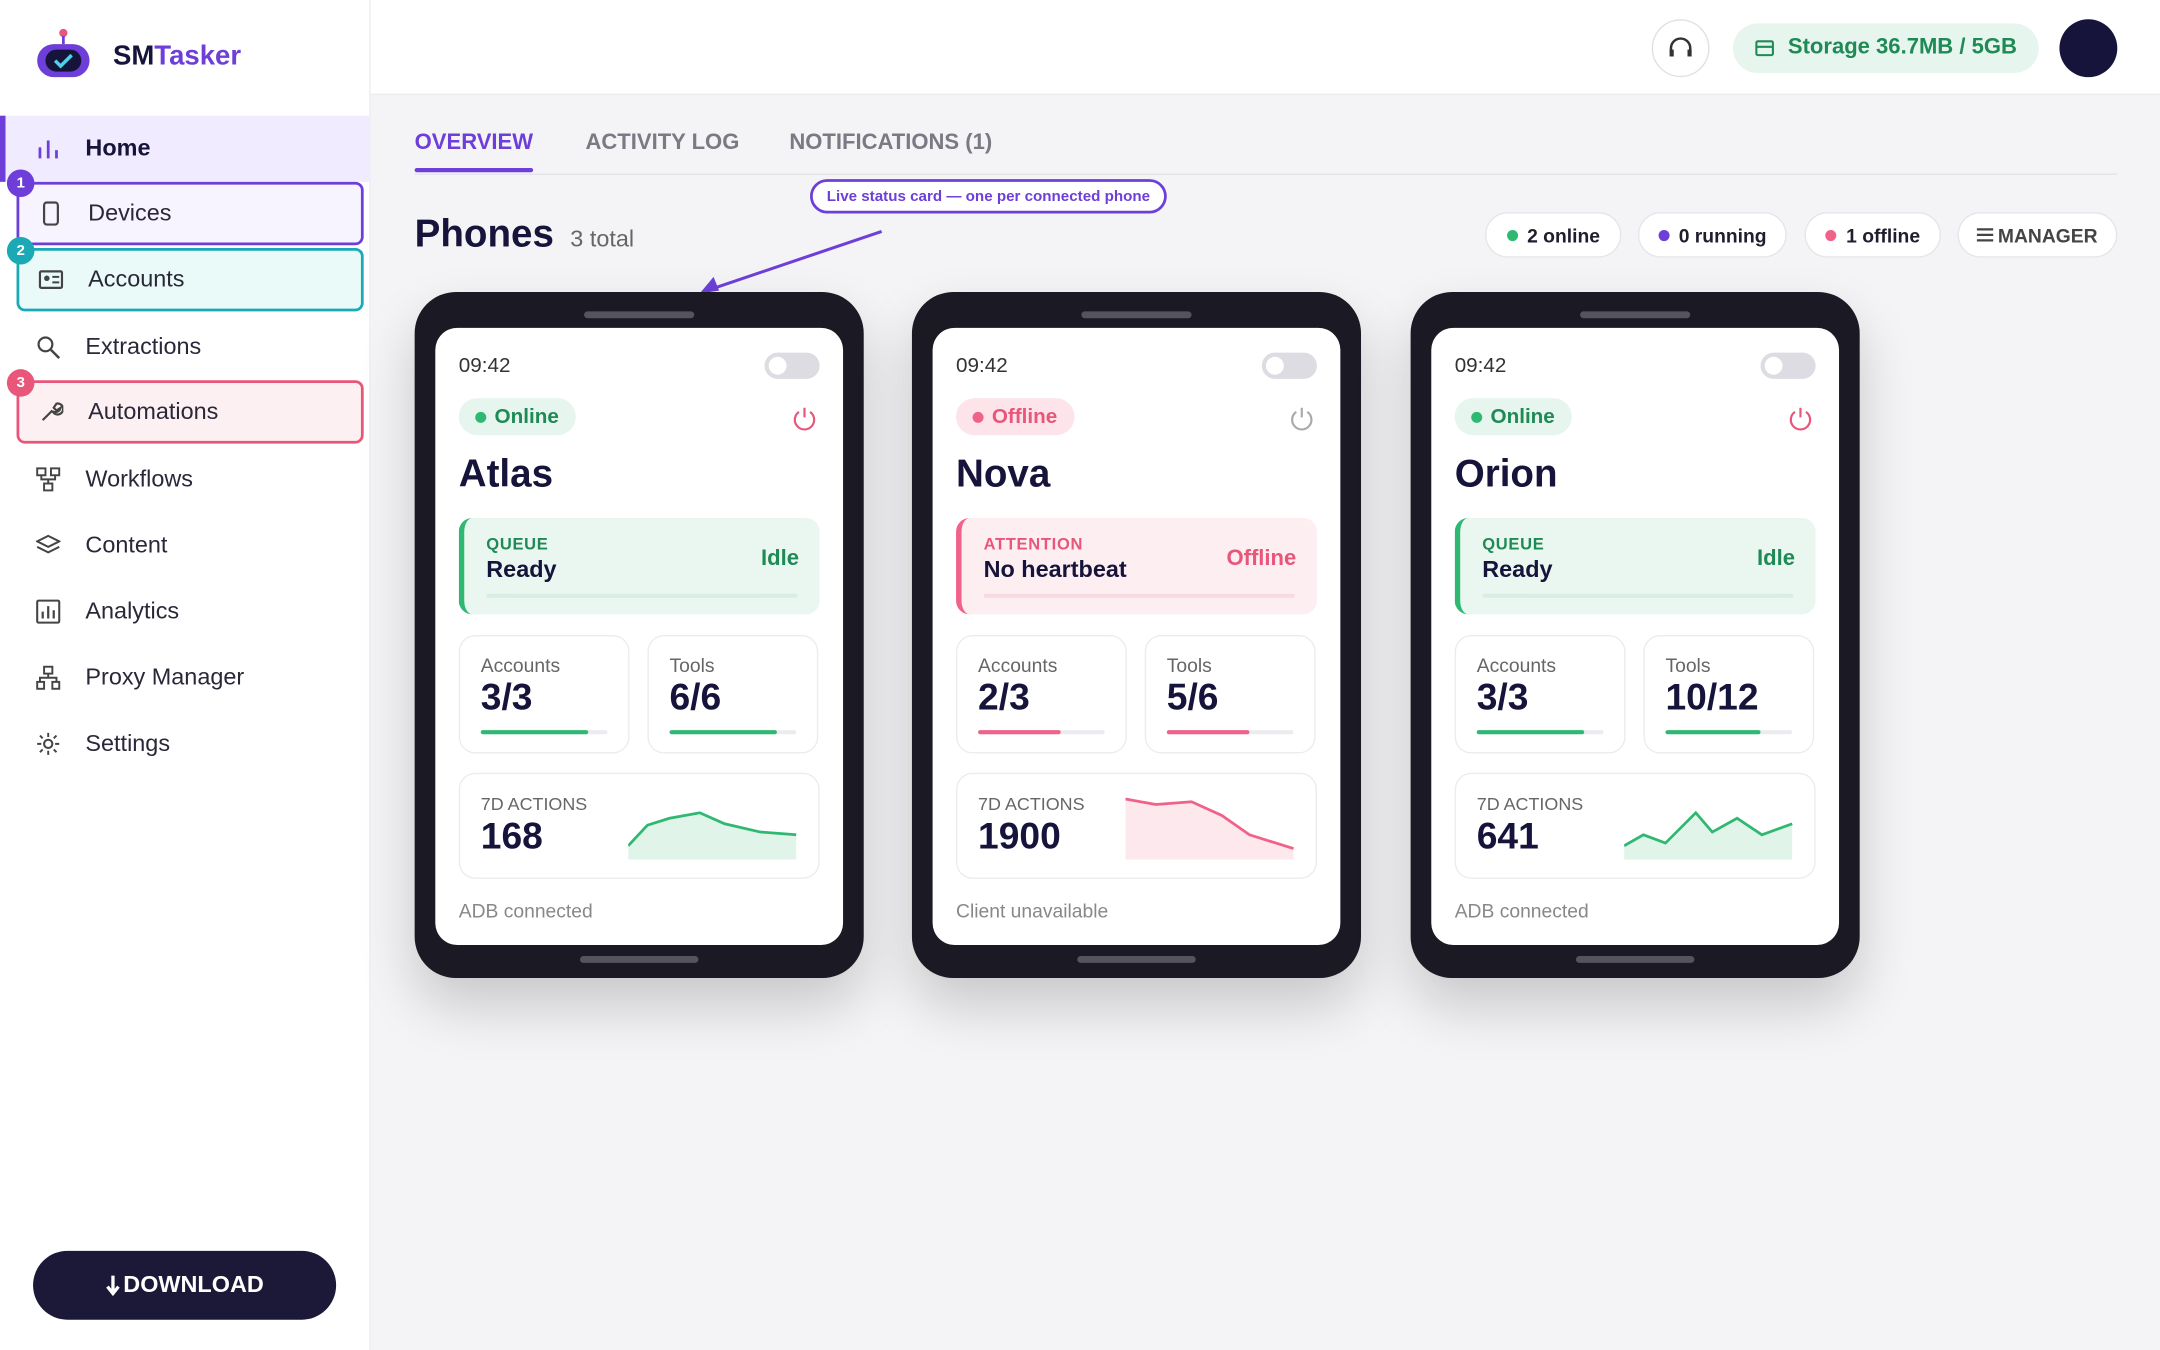  What do you see at coordinates (190, 412) in the screenshot?
I see `nav-item: Automations` at bounding box center [190, 412].